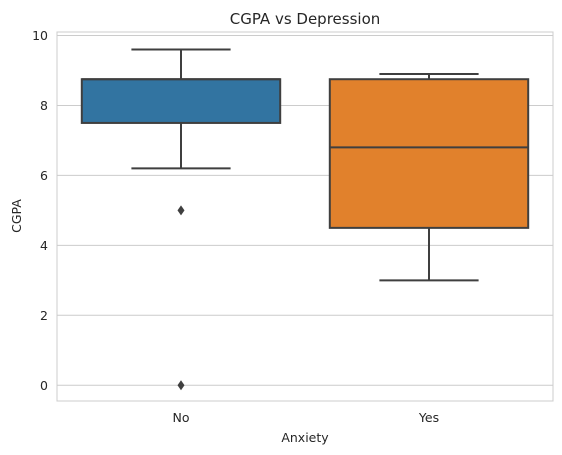 This screenshot has height=455, width=562. Describe the element at coordinates (40, 35) in the screenshot. I see `y-tick-label-10: 10` at that location.